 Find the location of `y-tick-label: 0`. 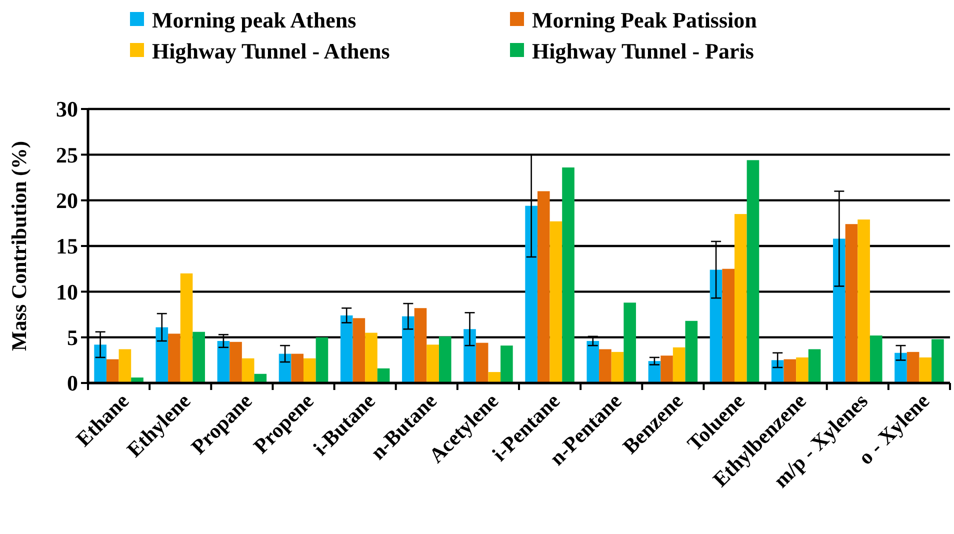

y-tick-label: 0 is located at coordinates (72, 383).